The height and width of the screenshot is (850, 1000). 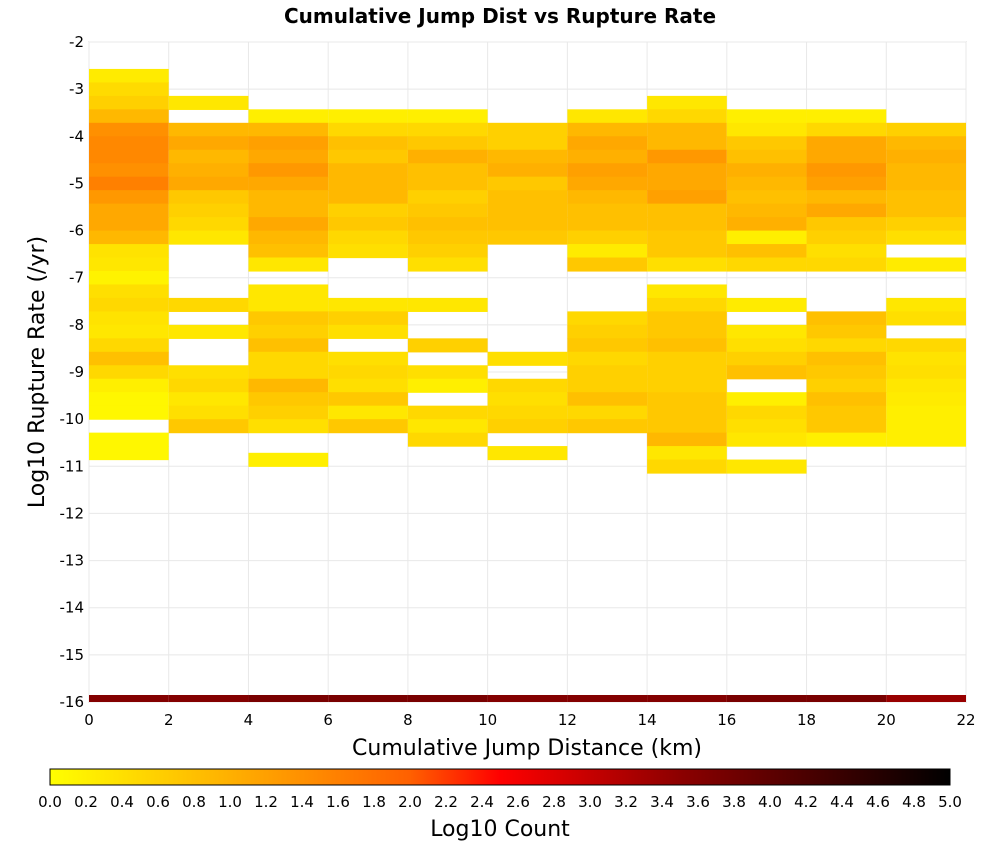 What do you see at coordinates (965, 720) in the screenshot?
I see `x-tick-label: 22` at bounding box center [965, 720].